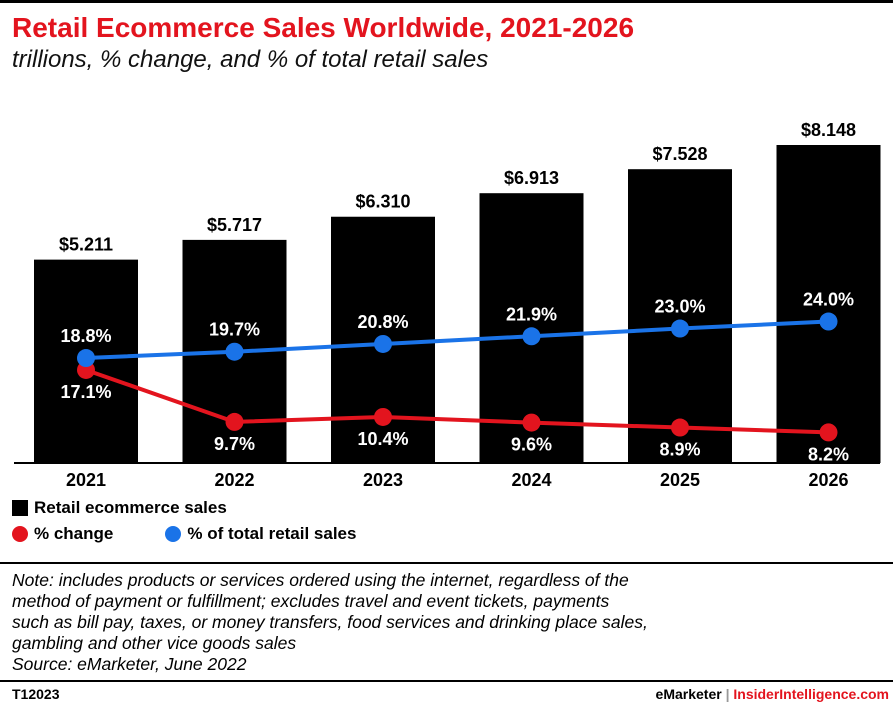 The height and width of the screenshot is (702, 893). I want to click on footer-rule-bottom, so click(446, 681).